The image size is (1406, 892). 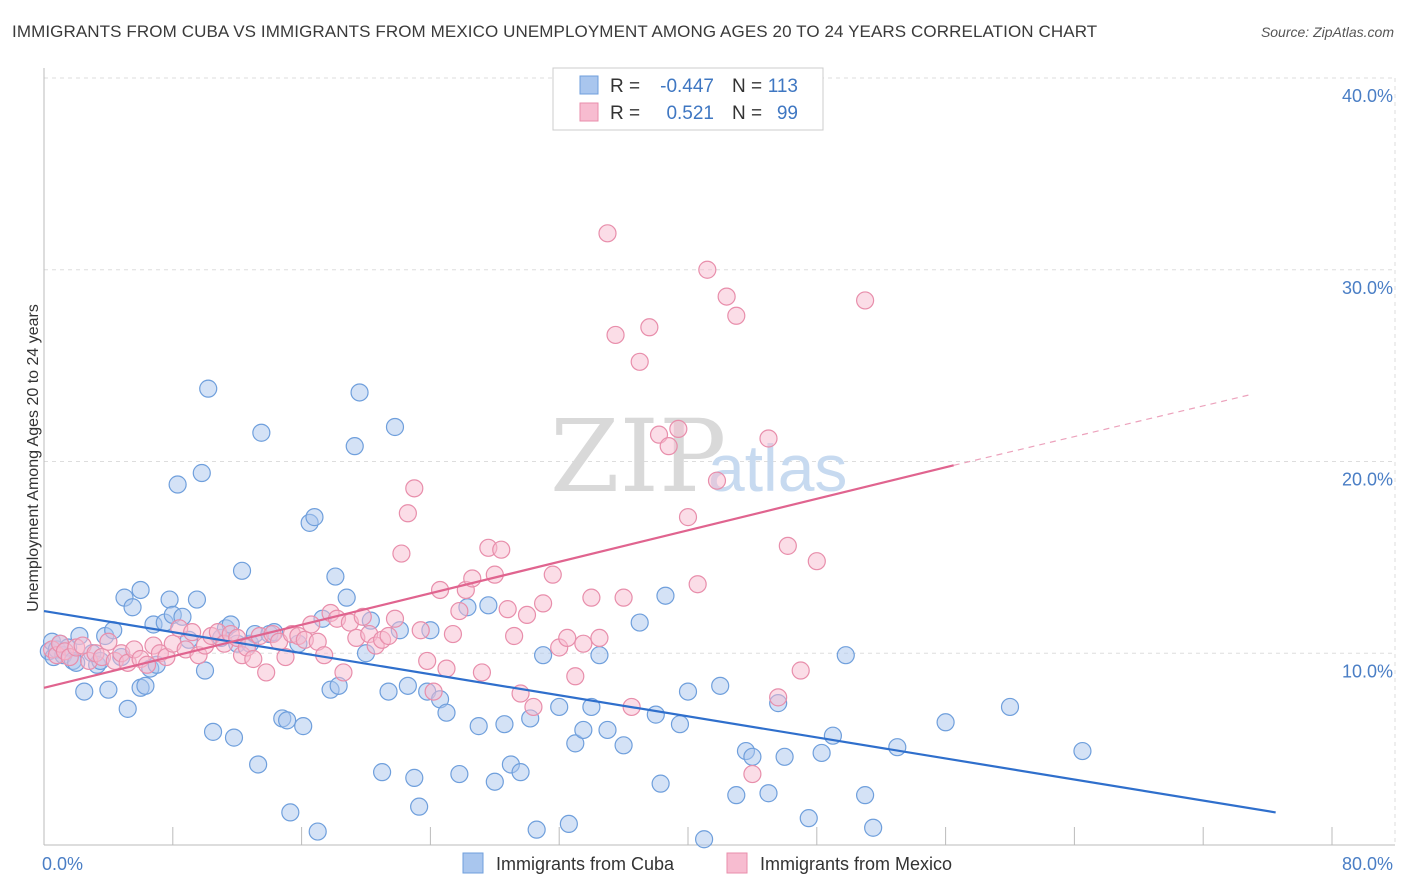 What do you see at coordinates (737, 863) in the screenshot?
I see `bottom-legend-swatch-mexico` at bounding box center [737, 863].